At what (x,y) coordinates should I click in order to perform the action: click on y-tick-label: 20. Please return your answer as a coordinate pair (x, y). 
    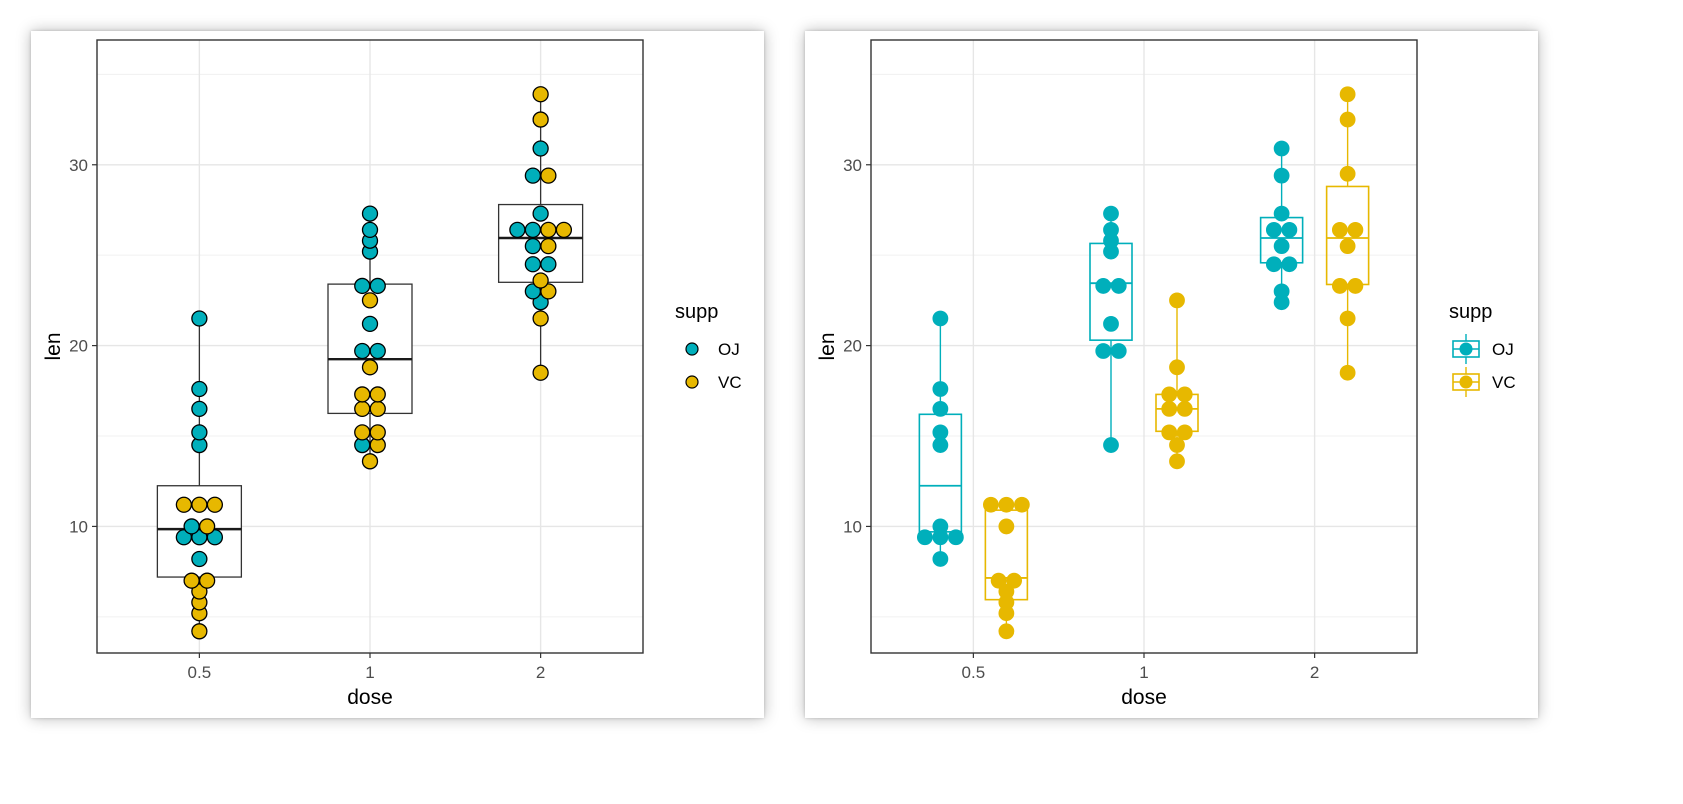
    Looking at the image, I should click on (78, 346).